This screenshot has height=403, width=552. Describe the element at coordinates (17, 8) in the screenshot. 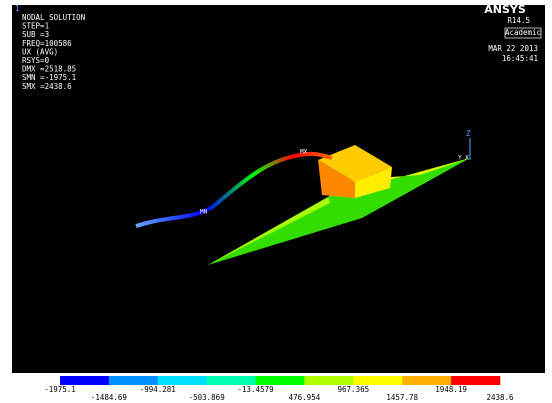

I see `window-number: 1` at that location.